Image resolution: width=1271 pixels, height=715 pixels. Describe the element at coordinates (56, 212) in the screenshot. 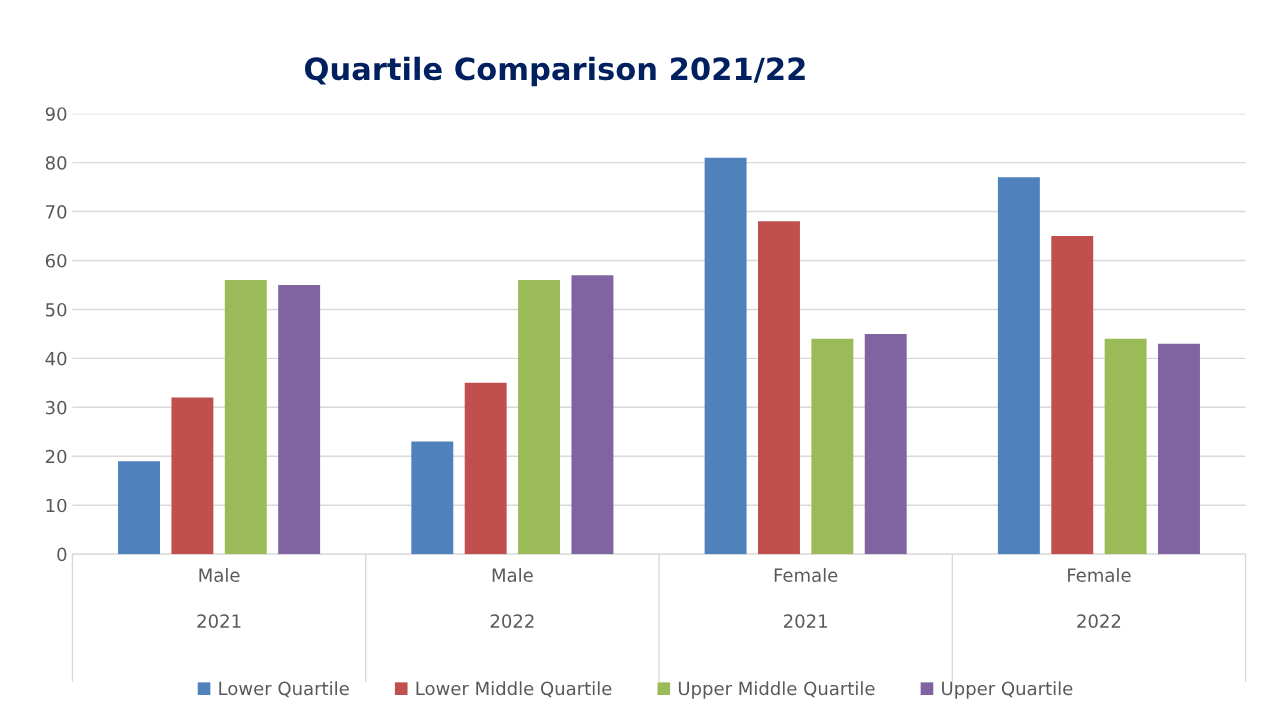

I see `y-tick-label: 70` at that location.